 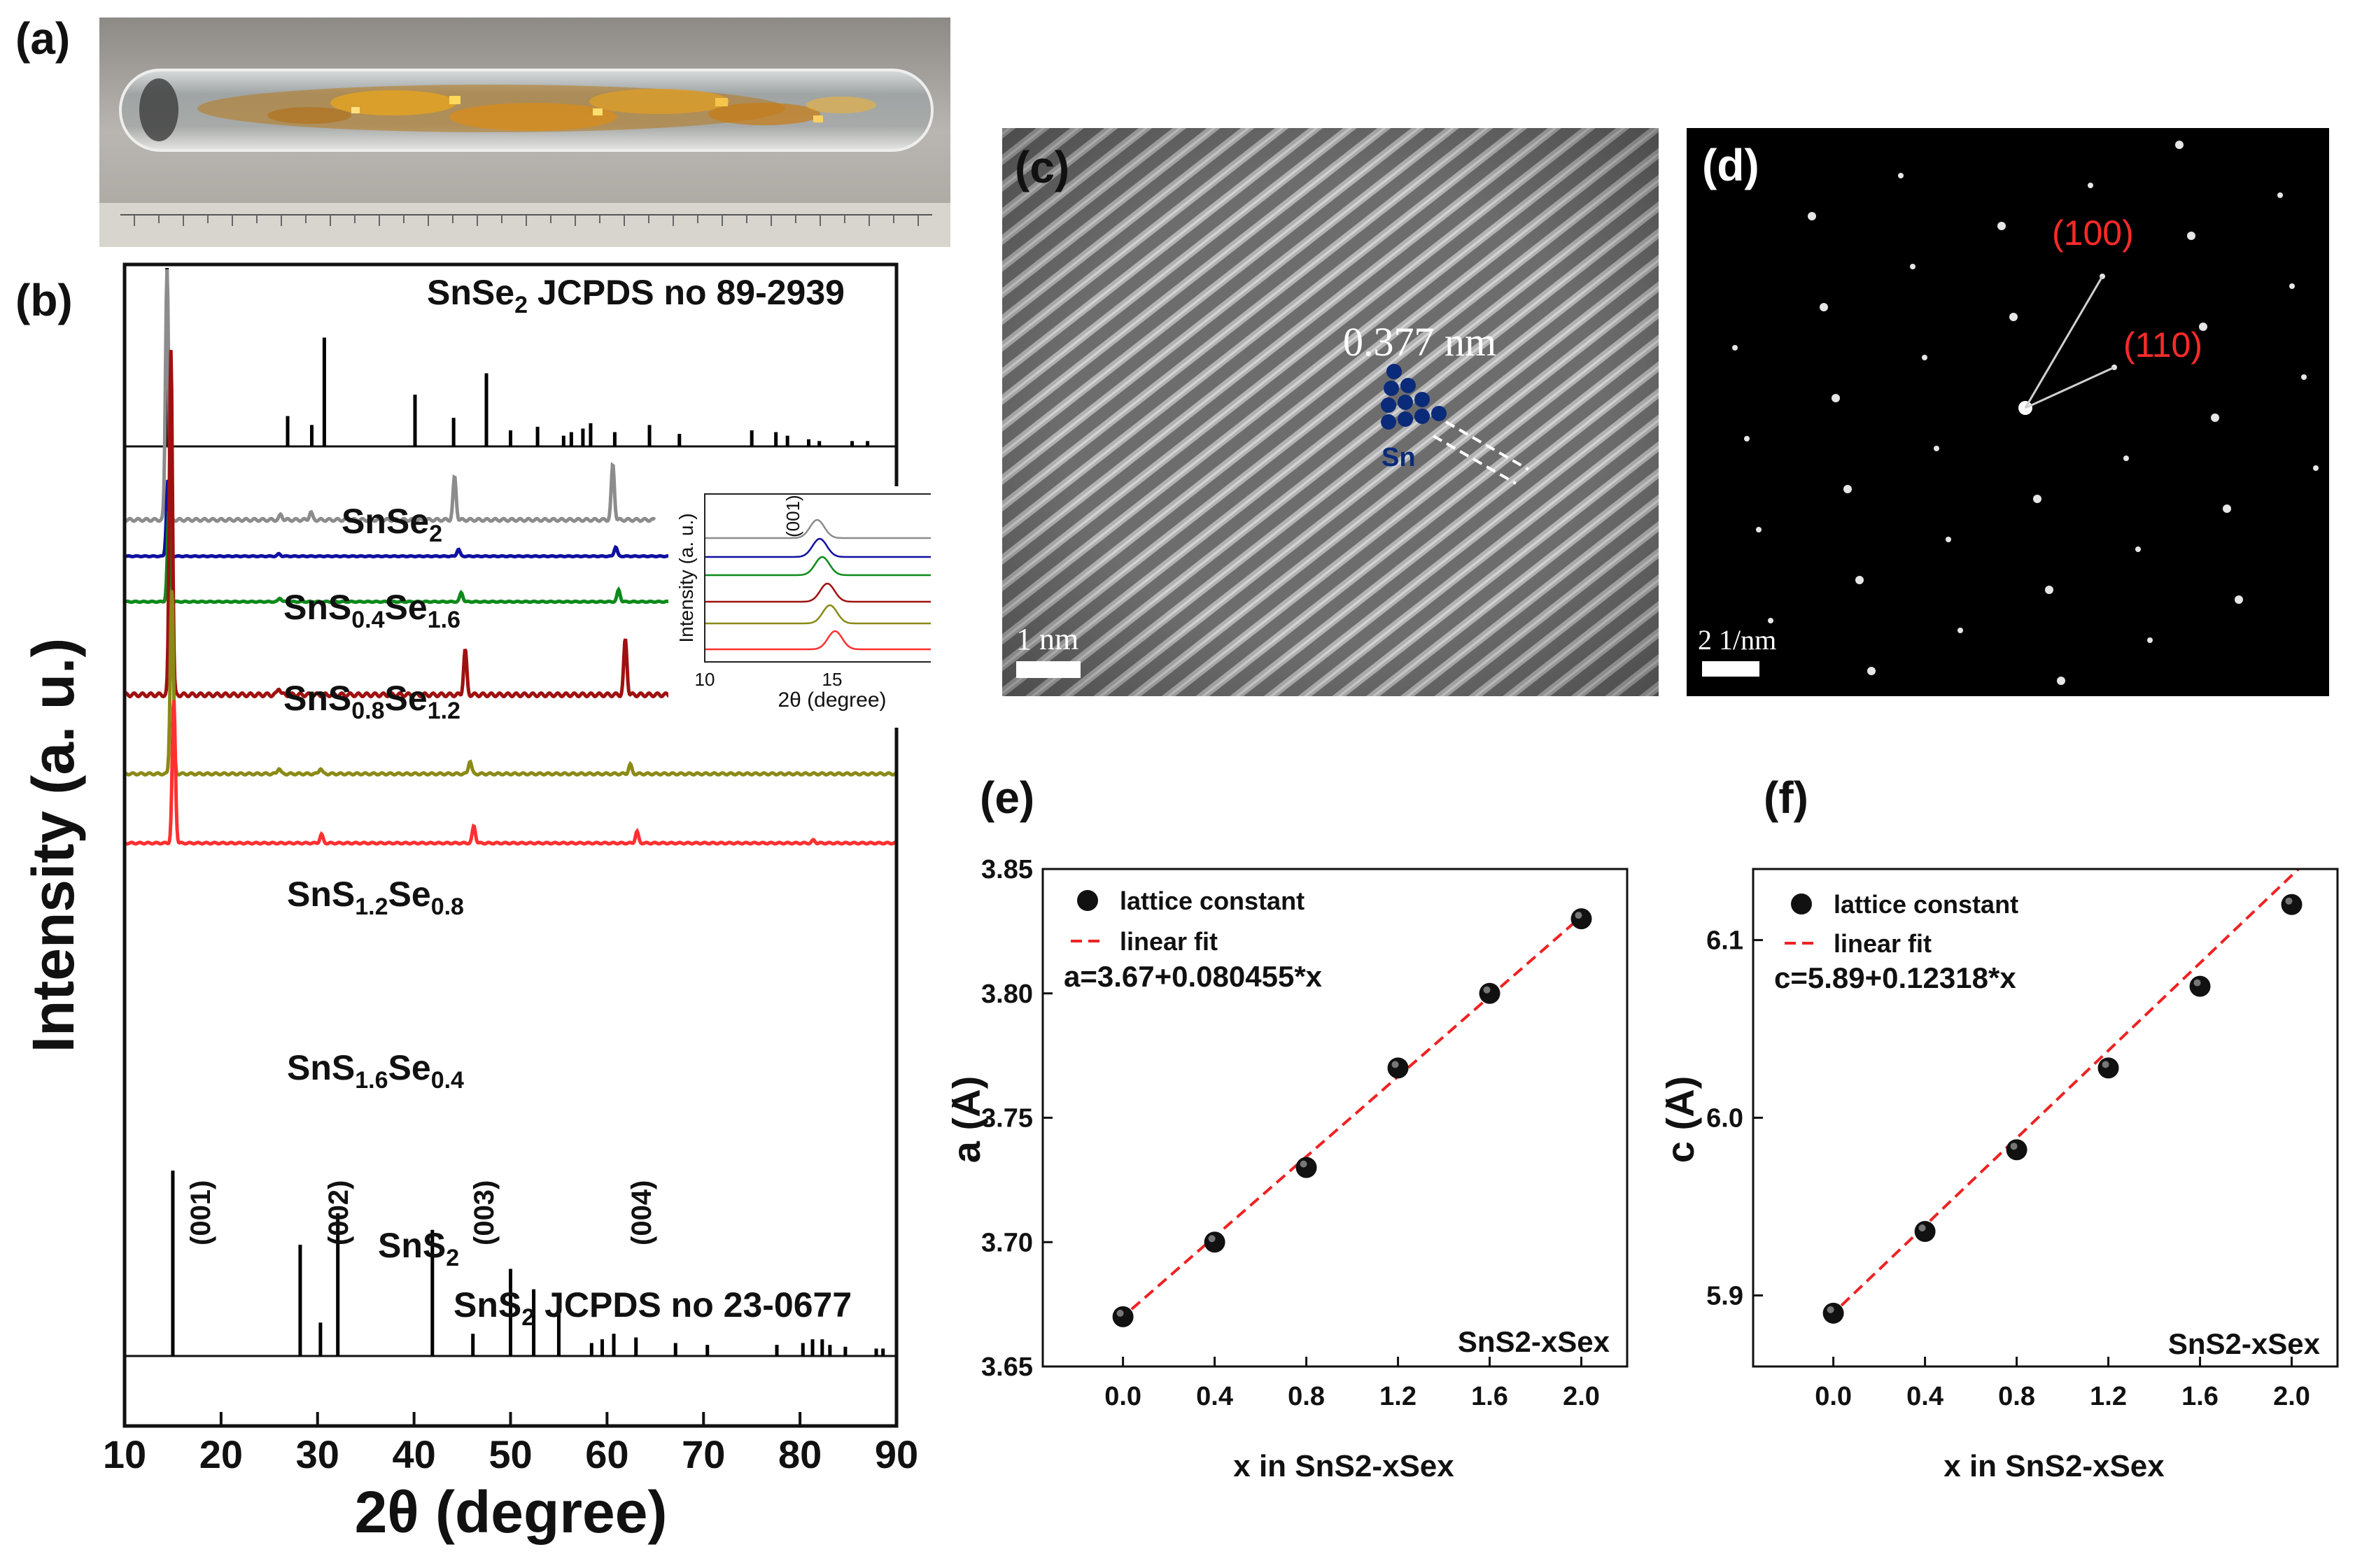 What do you see at coordinates (705, 679) in the screenshot?
I see `inset-xtick-10: 10` at bounding box center [705, 679].